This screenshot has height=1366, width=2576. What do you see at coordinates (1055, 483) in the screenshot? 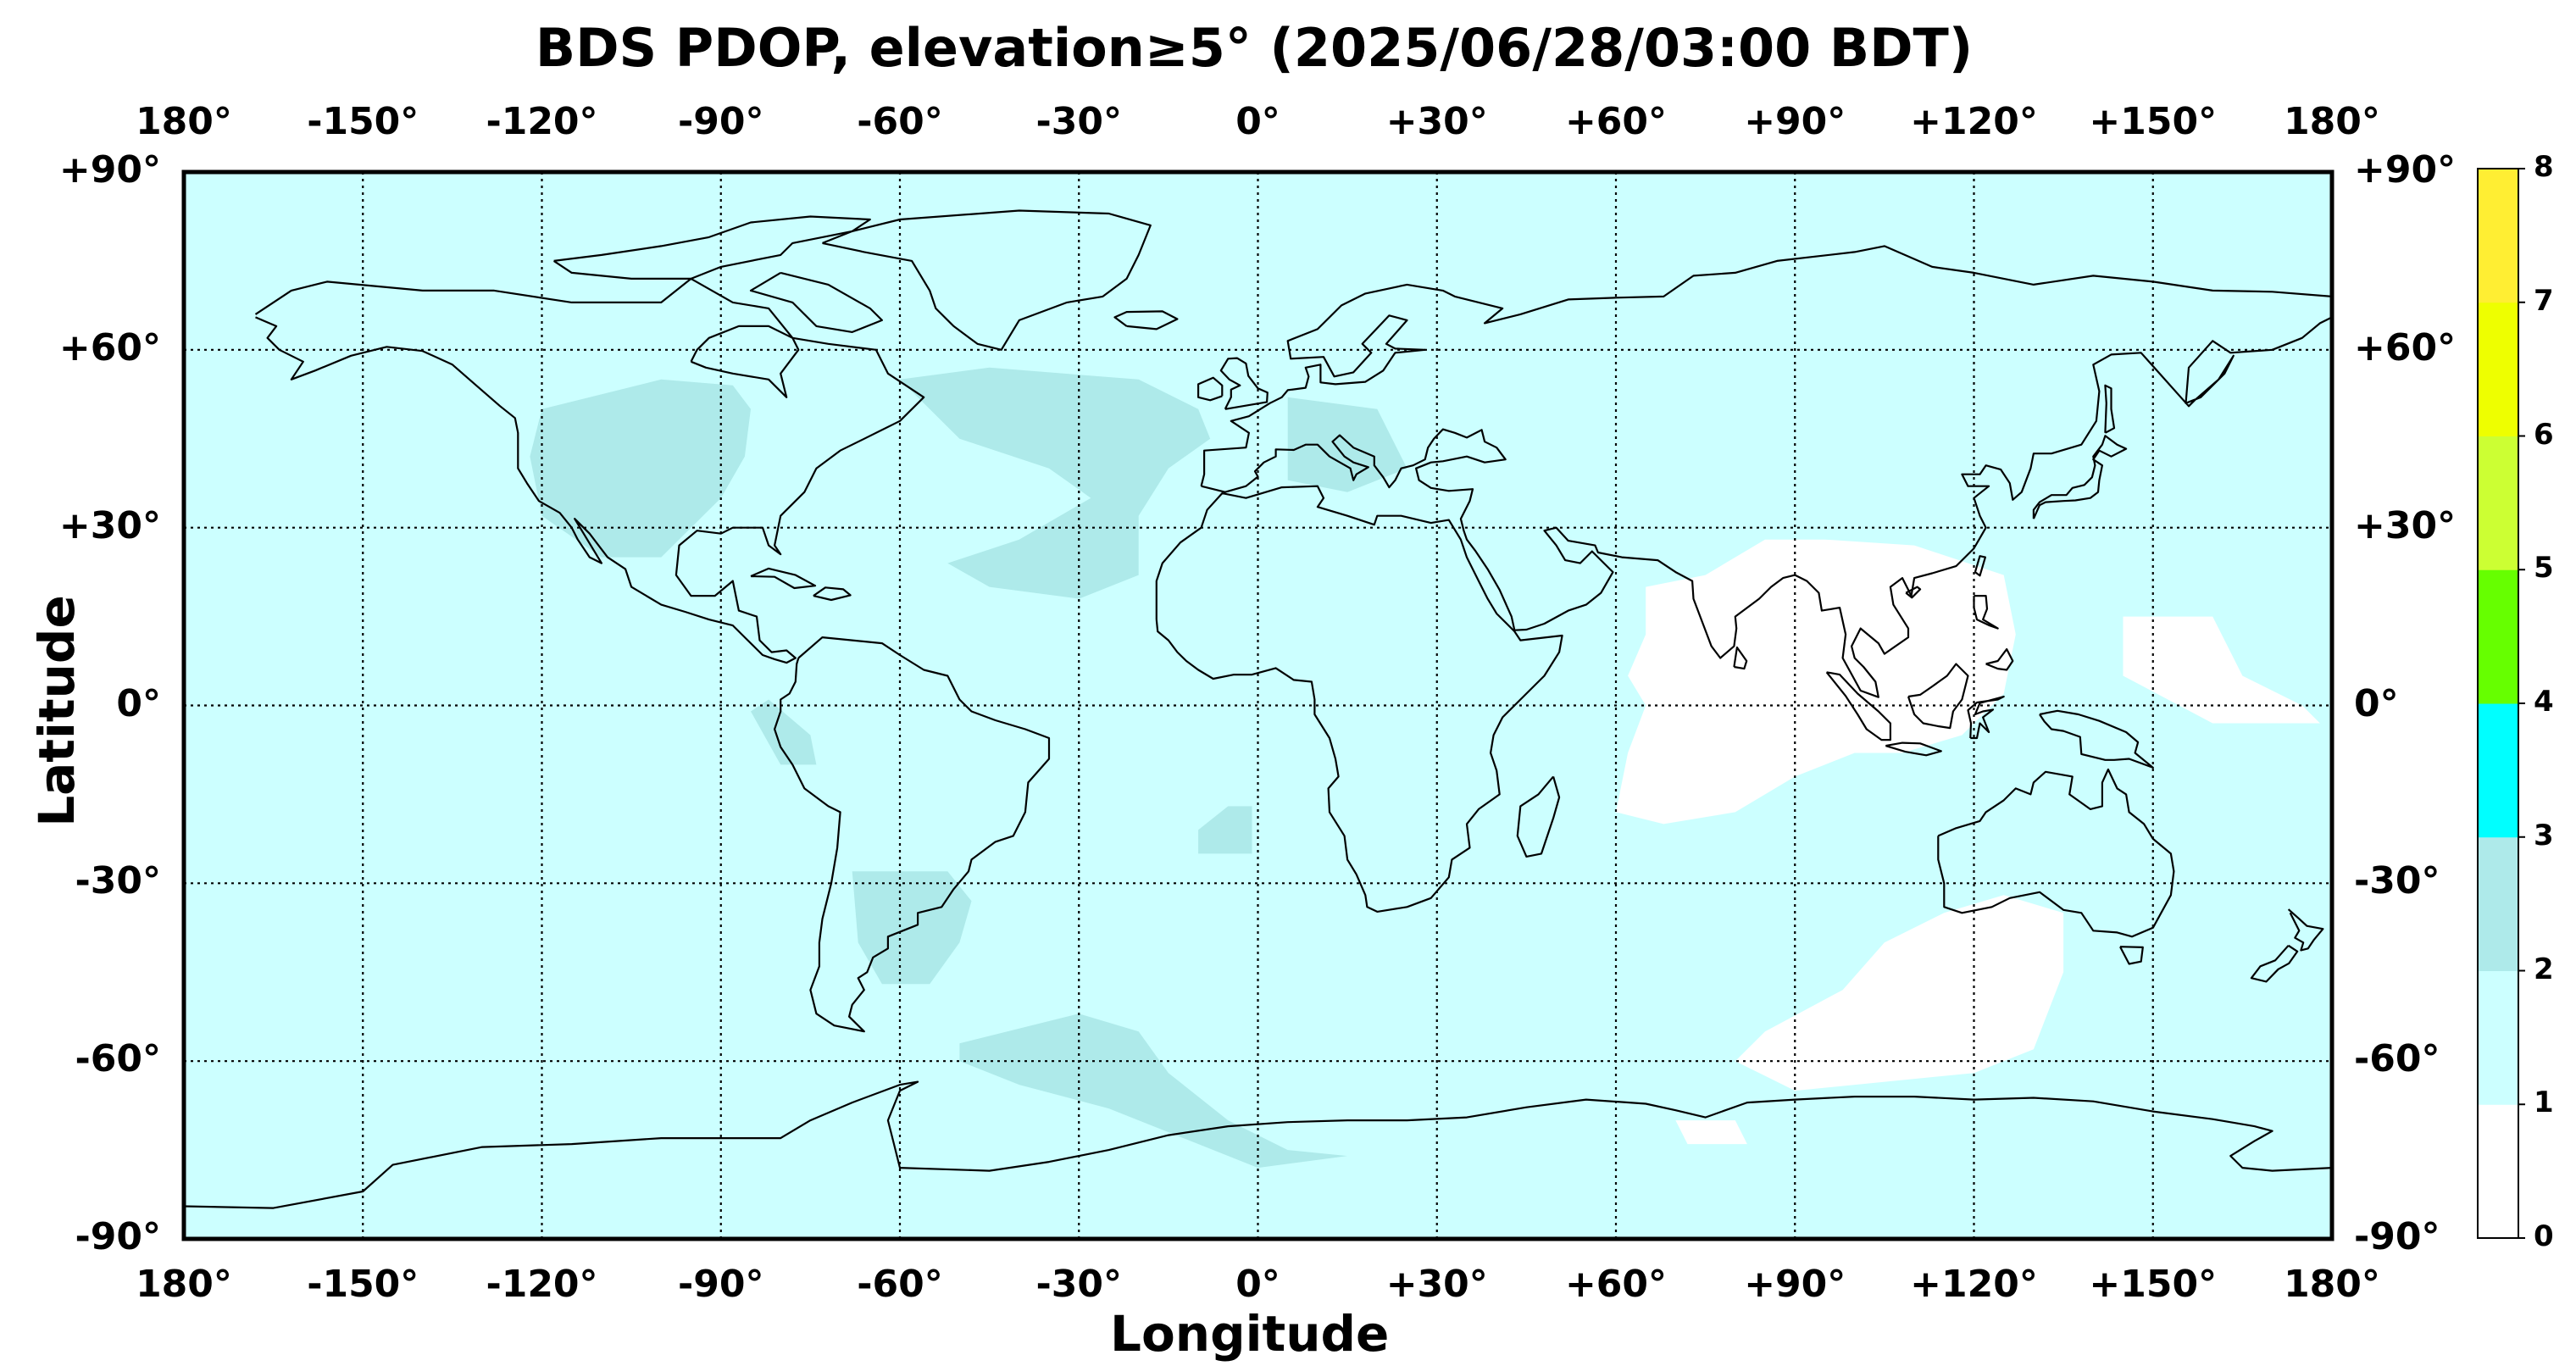
I see `pdop-region-north-atlantic` at bounding box center [1055, 483].